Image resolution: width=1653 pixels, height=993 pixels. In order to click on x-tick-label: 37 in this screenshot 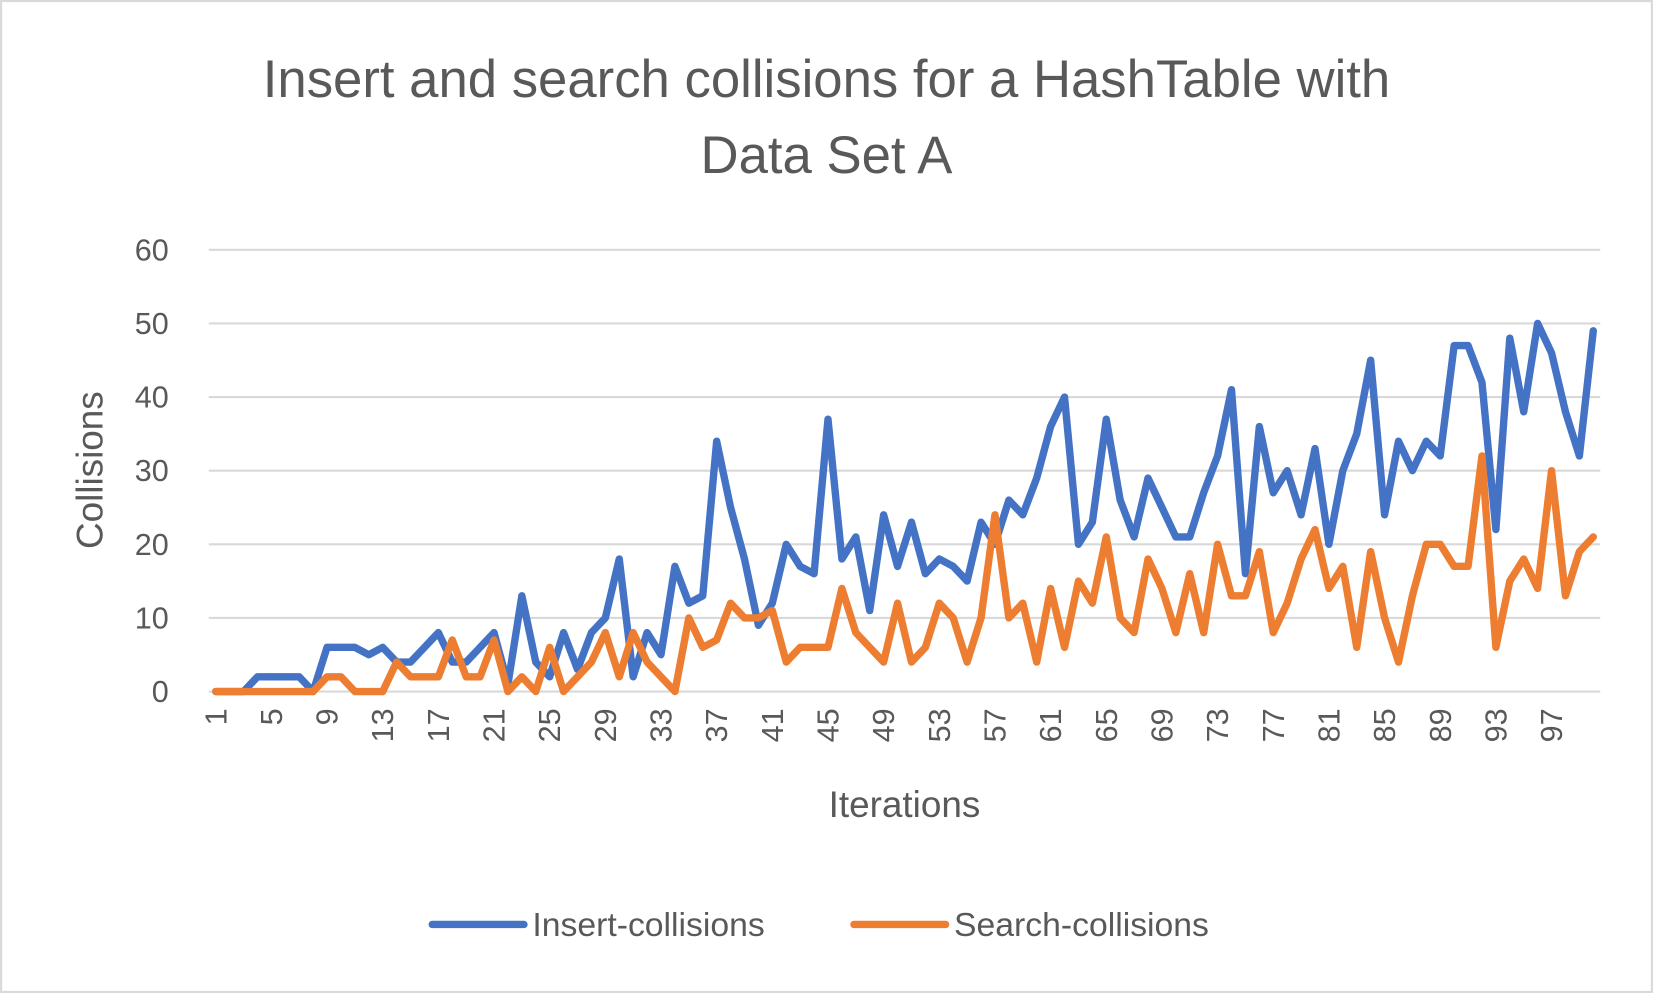, I will do `click(717, 725)`.